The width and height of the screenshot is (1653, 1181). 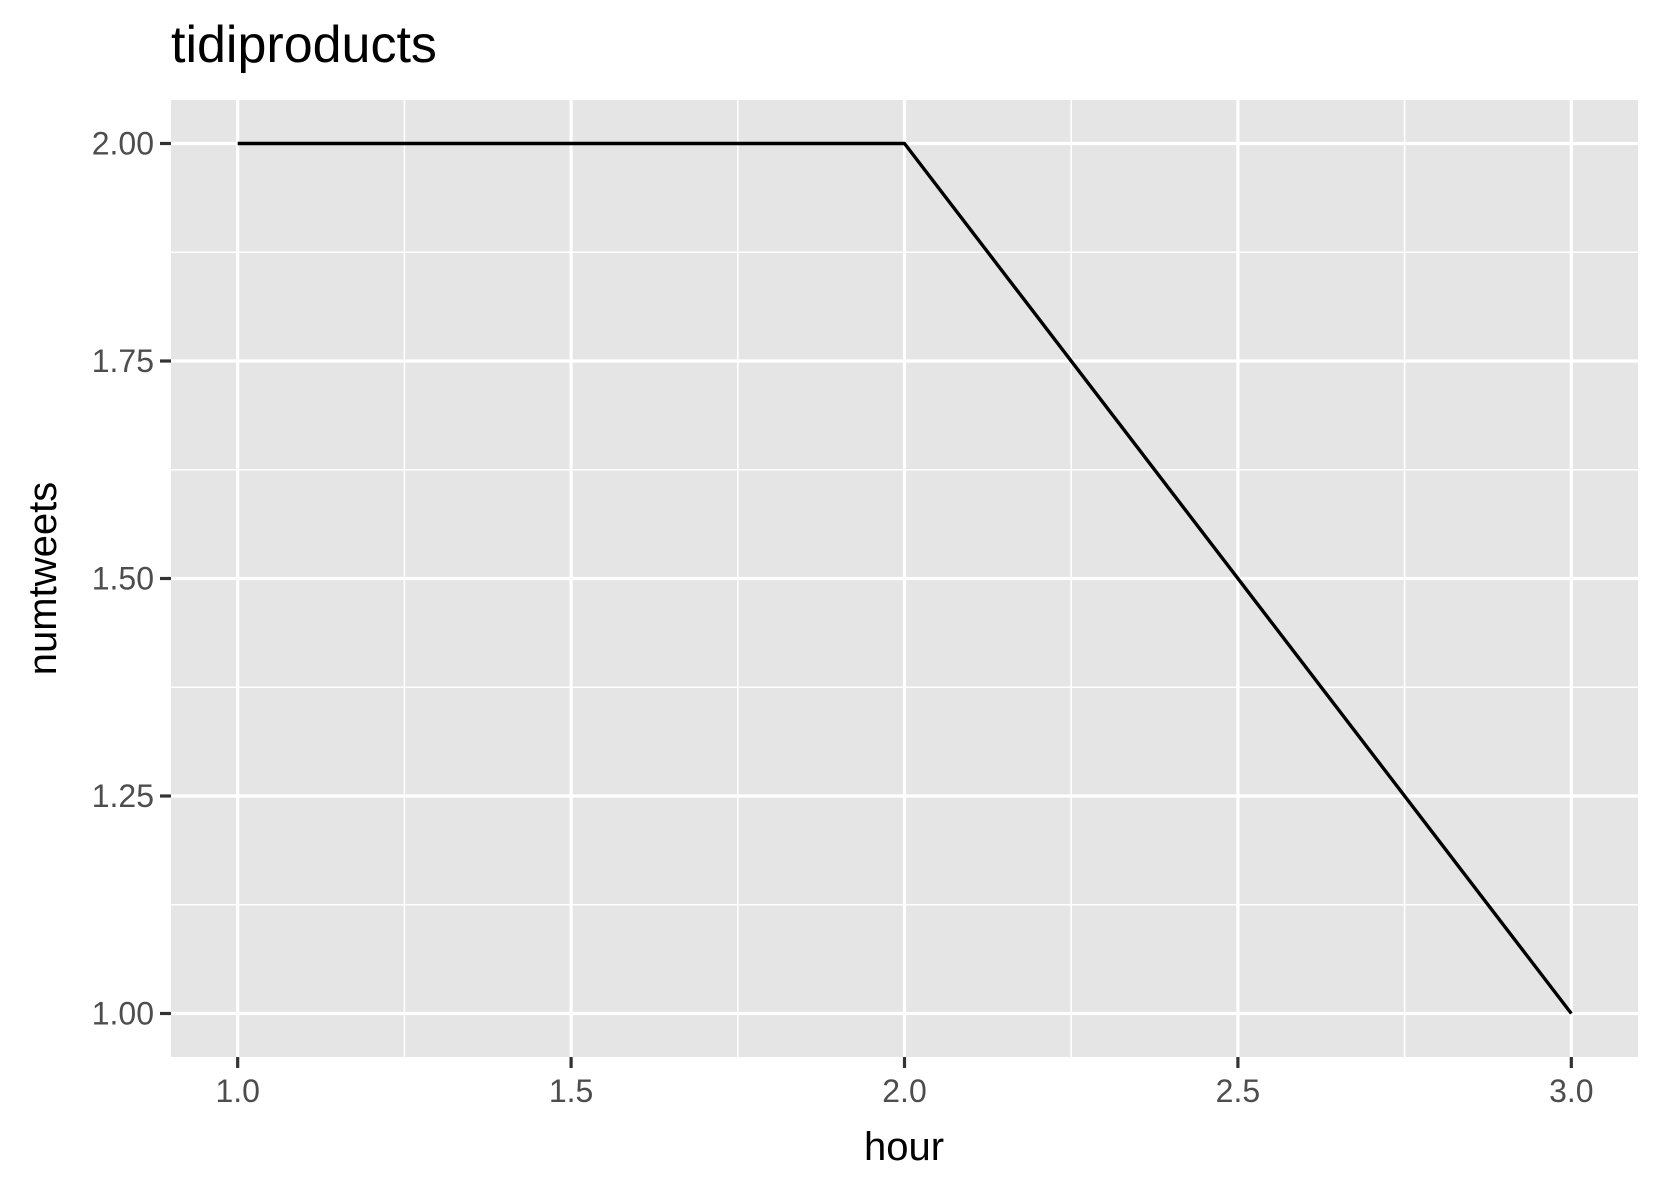 What do you see at coordinates (1571, 1091) in the screenshot?
I see `x-tick-label-4: 3.0` at bounding box center [1571, 1091].